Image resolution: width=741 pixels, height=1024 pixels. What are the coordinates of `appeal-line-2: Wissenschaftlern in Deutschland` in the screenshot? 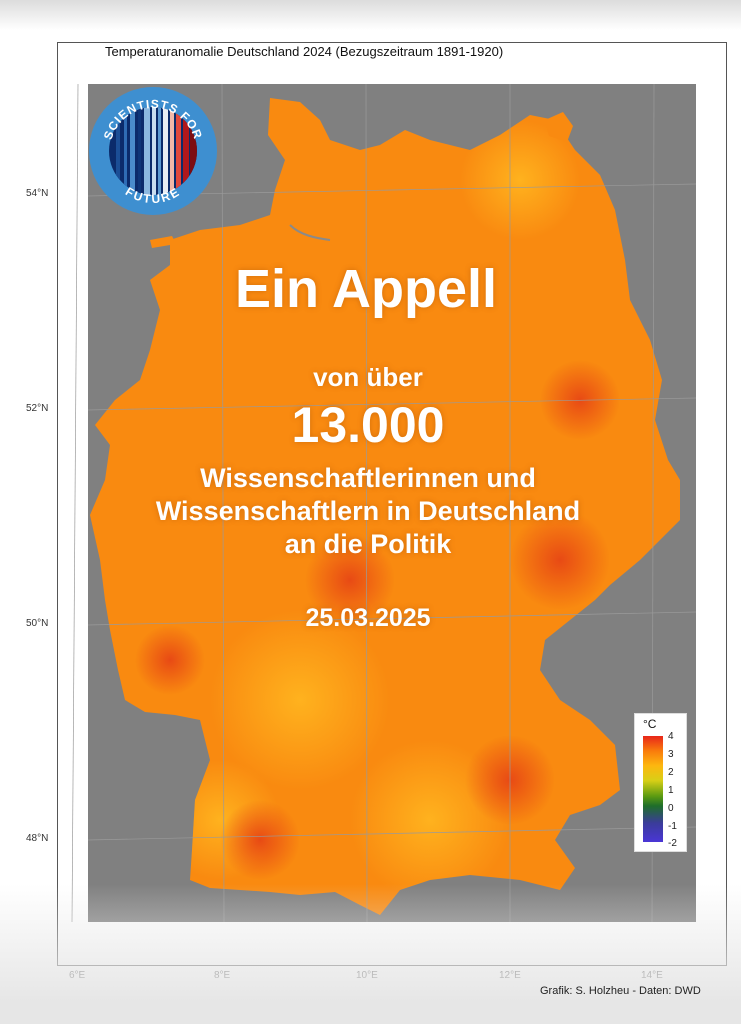 It's located at (368, 511).